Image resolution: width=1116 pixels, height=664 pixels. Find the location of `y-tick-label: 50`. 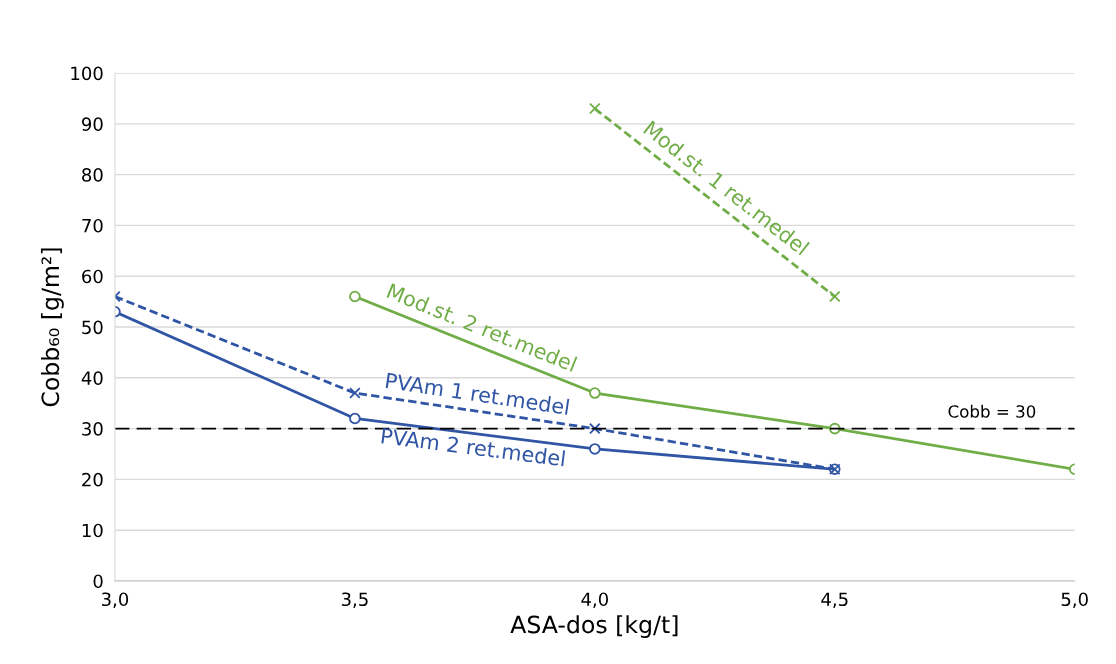

y-tick-label: 50 is located at coordinates (92, 327).